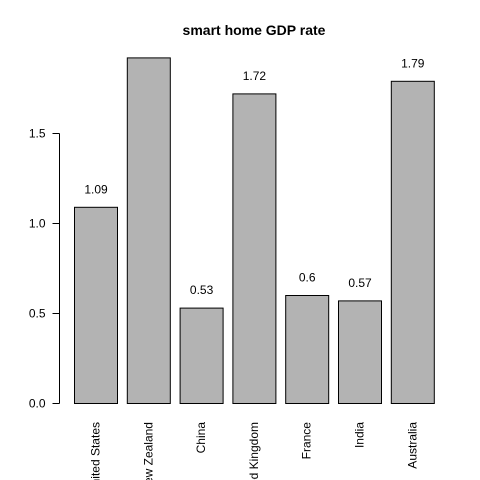 The height and width of the screenshot is (480, 480). Describe the element at coordinates (254, 30) in the screenshot. I see `chart-title: smart home GDP rate` at that location.